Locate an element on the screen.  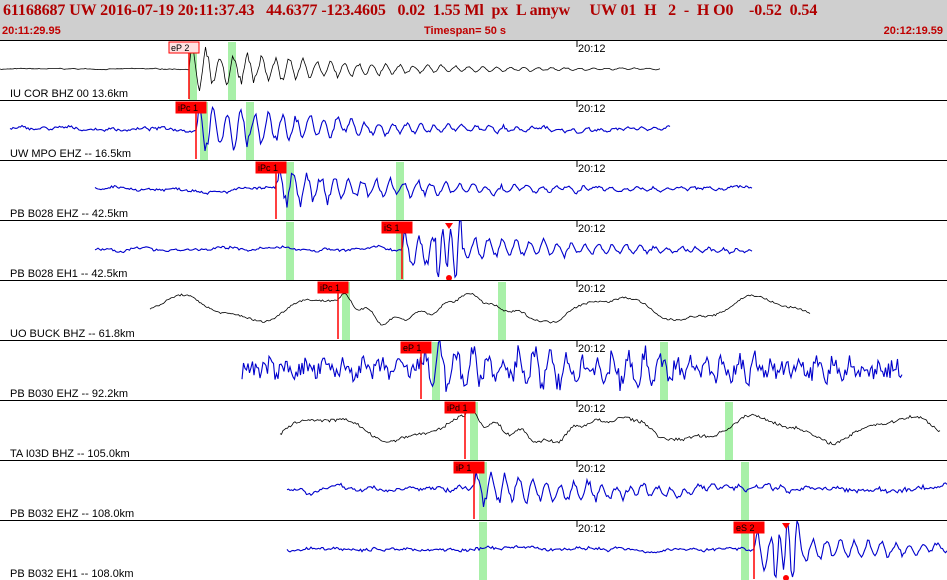
trace-row: 20:12 eS 2 PB B032 EH1 -- 108.0km is located at coordinates (473, 550).